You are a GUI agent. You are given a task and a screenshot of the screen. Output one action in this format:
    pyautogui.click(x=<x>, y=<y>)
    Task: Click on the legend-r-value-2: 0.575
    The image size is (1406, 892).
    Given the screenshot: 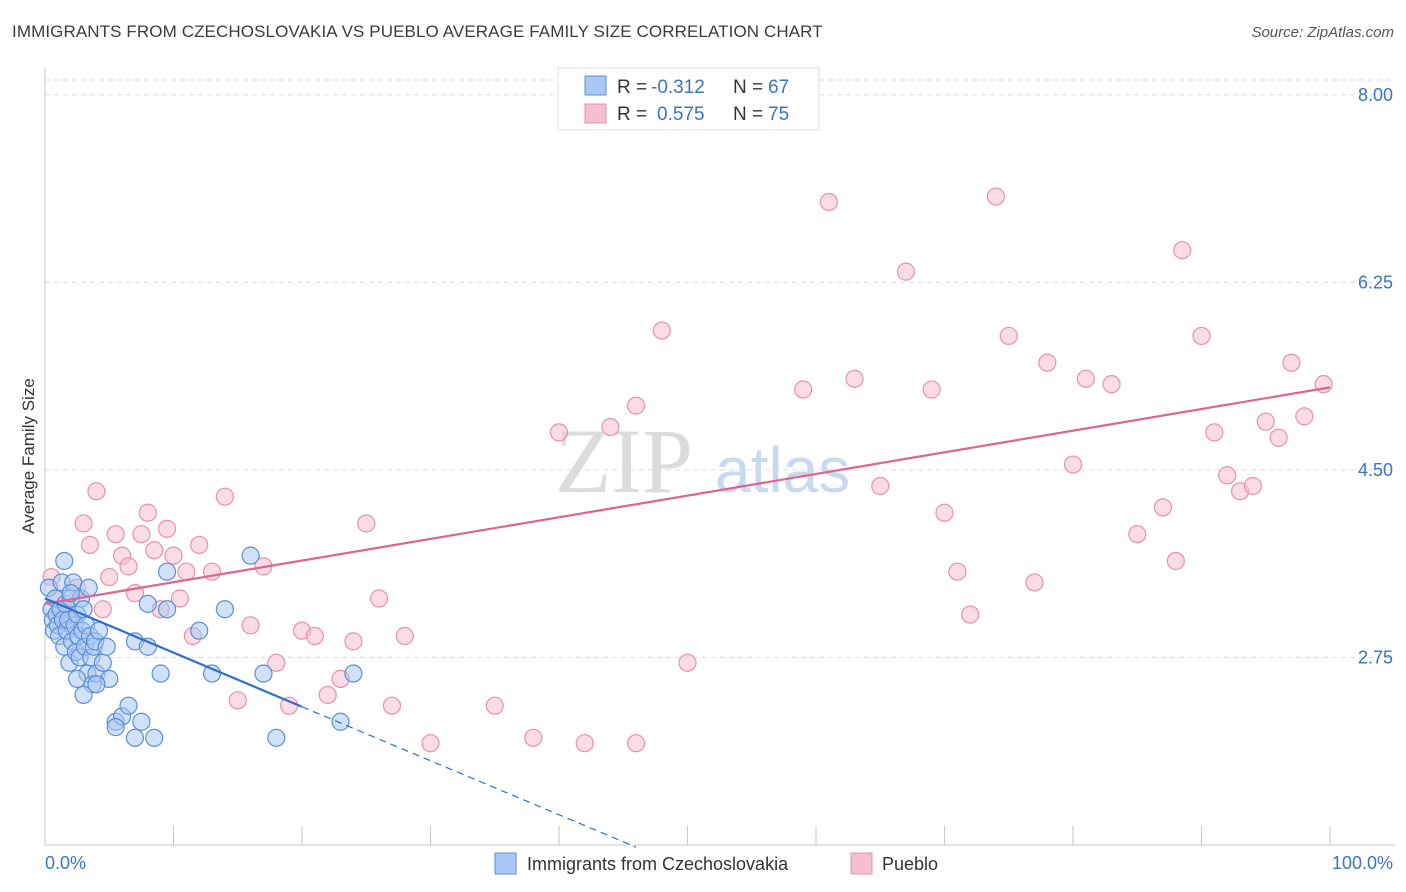 What is the action you would take?
    pyautogui.click(x=681, y=114)
    